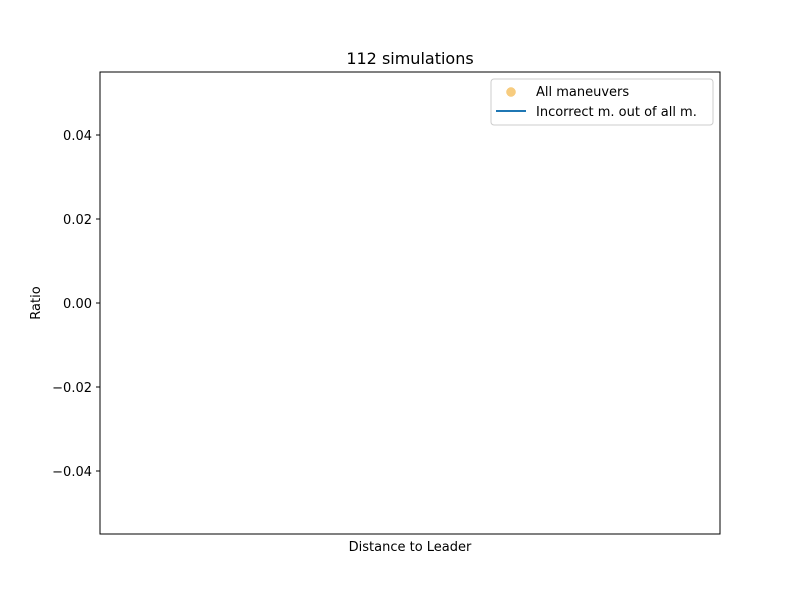  Describe the element at coordinates (36, 302) in the screenshot. I see `y-axis-label: Ratio` at that location.